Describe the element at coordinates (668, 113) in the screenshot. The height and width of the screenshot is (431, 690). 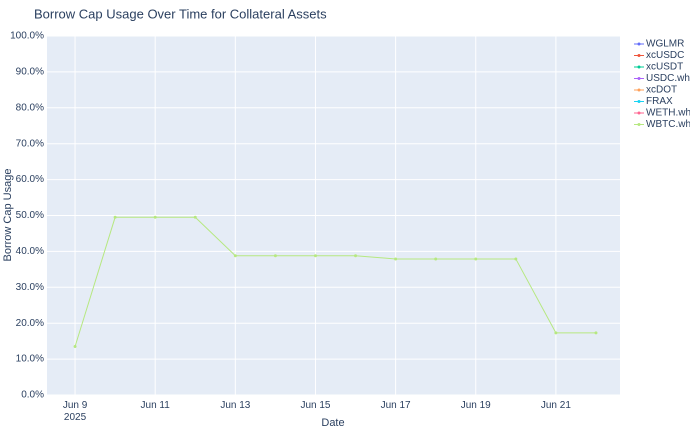
I see `legend-label: WETH.wh` at that location.